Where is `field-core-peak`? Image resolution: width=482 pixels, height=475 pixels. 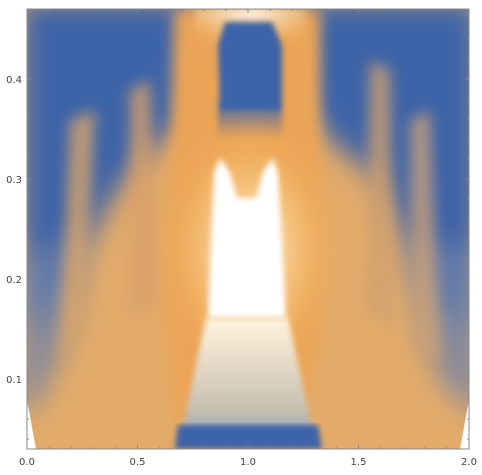
field-core-peak is located at coordinates (247, 238).